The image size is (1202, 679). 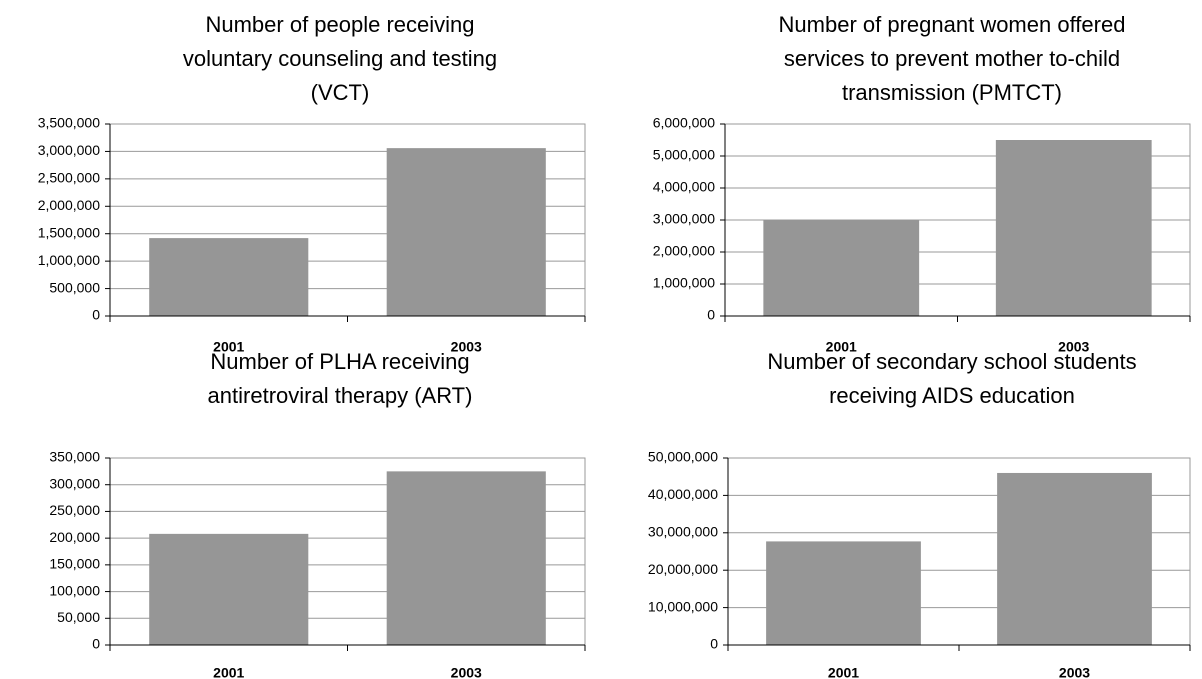 What do you see at coordinates (684, 123) in the screenshot?
I see `y-tick-label: 6,000,000` at bounding box center [684, 123].